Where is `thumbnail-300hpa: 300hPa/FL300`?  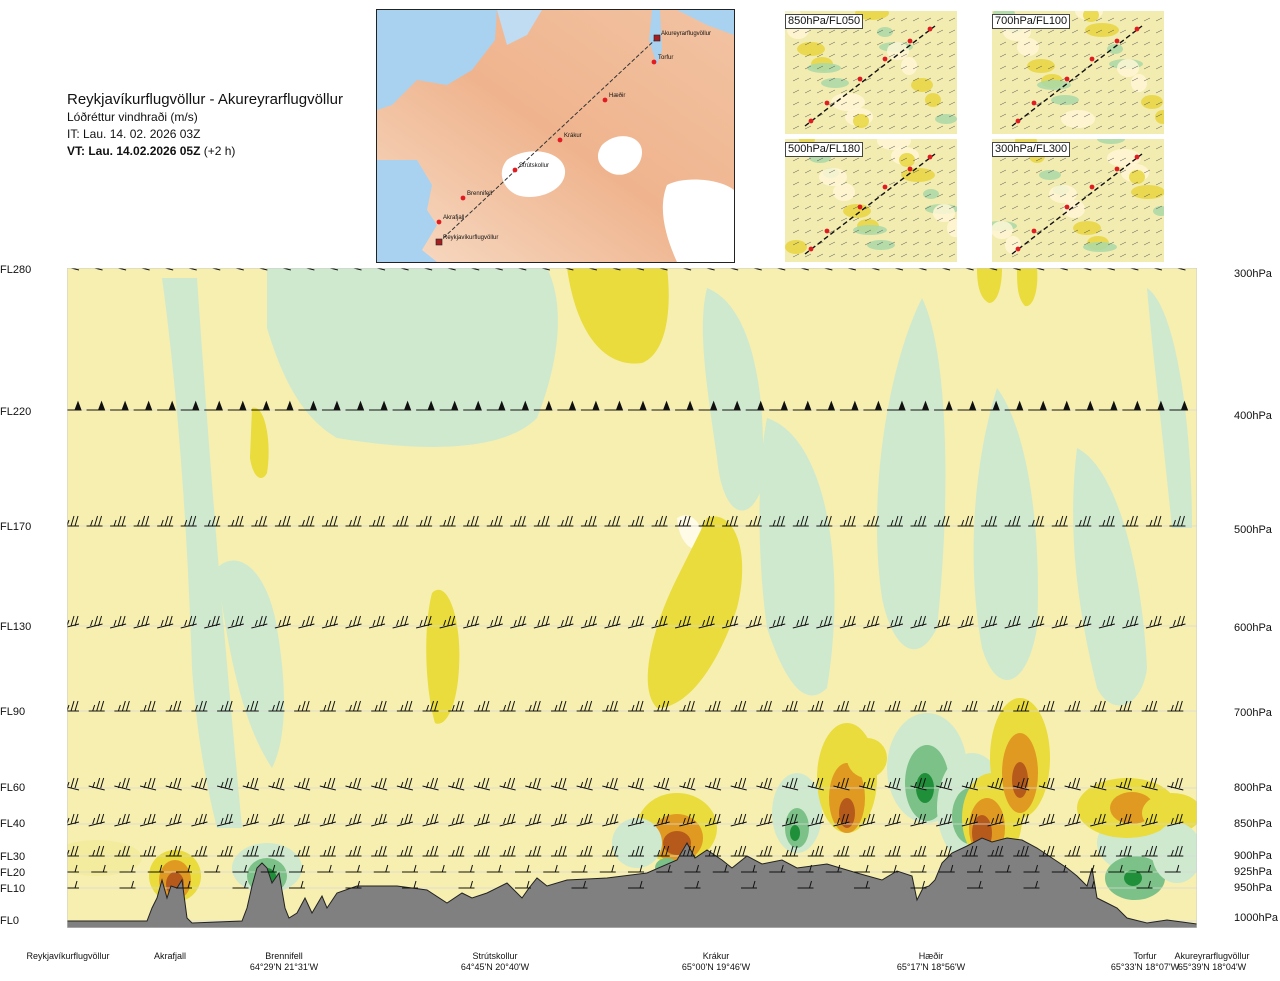 thumbnail-300hpa: 300hPa/FL300 is located at coordinates (1078, 200).